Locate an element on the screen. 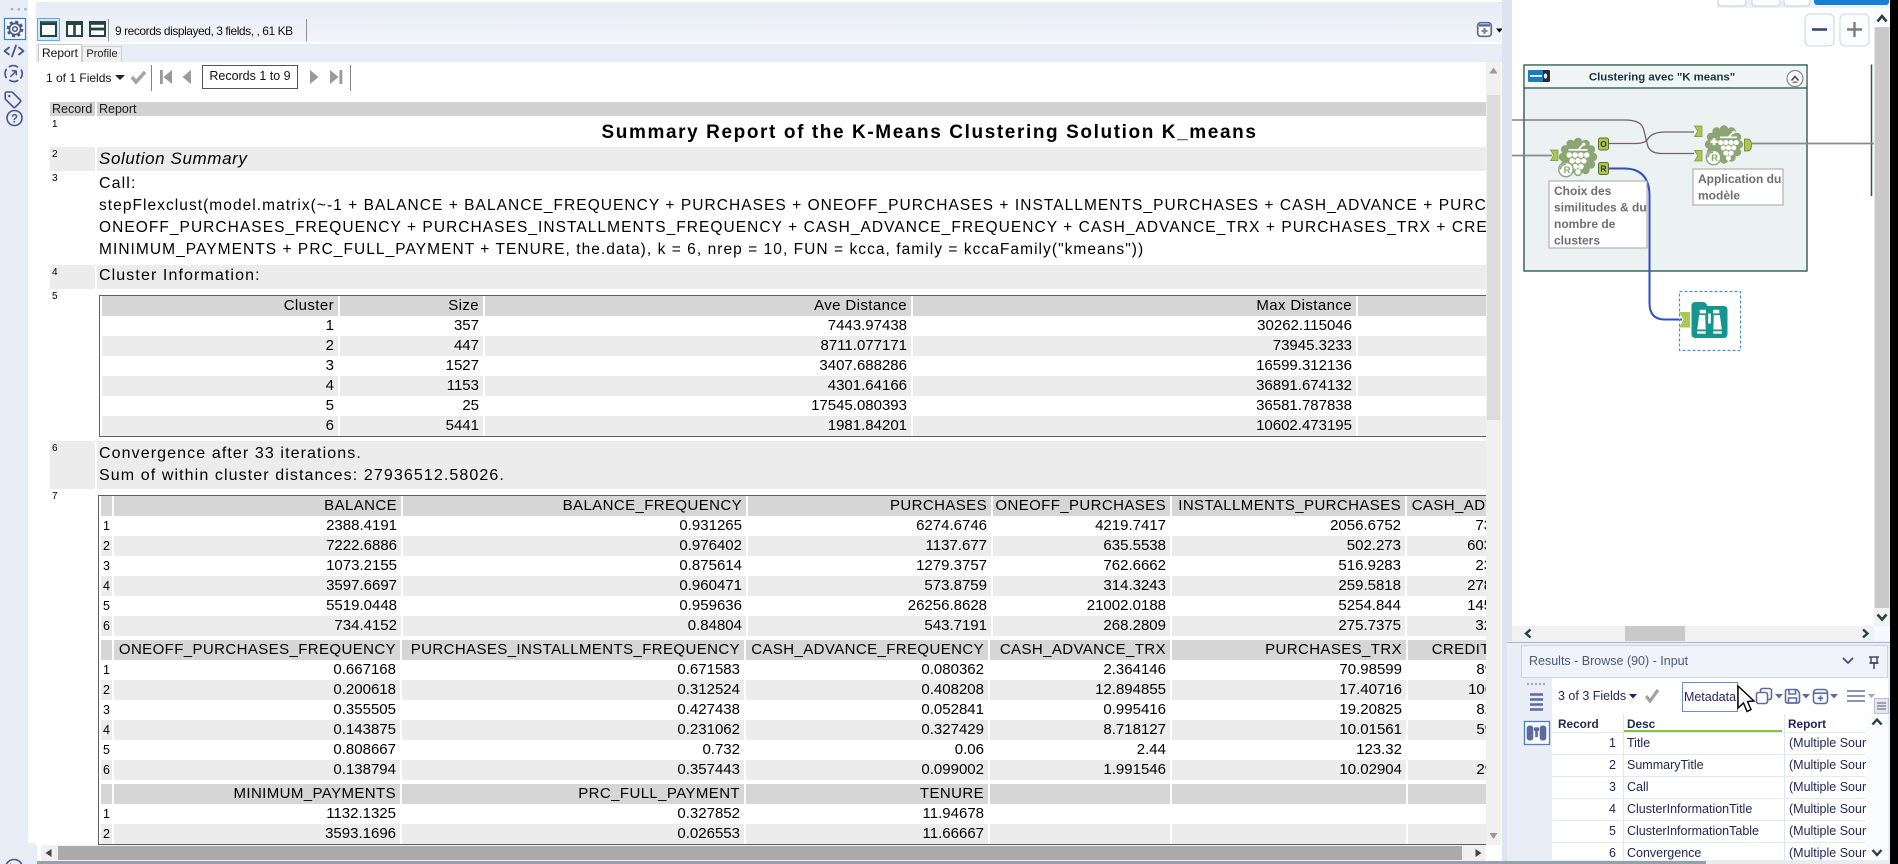  svg-text: Application du is located at coordinates (1739, 179).